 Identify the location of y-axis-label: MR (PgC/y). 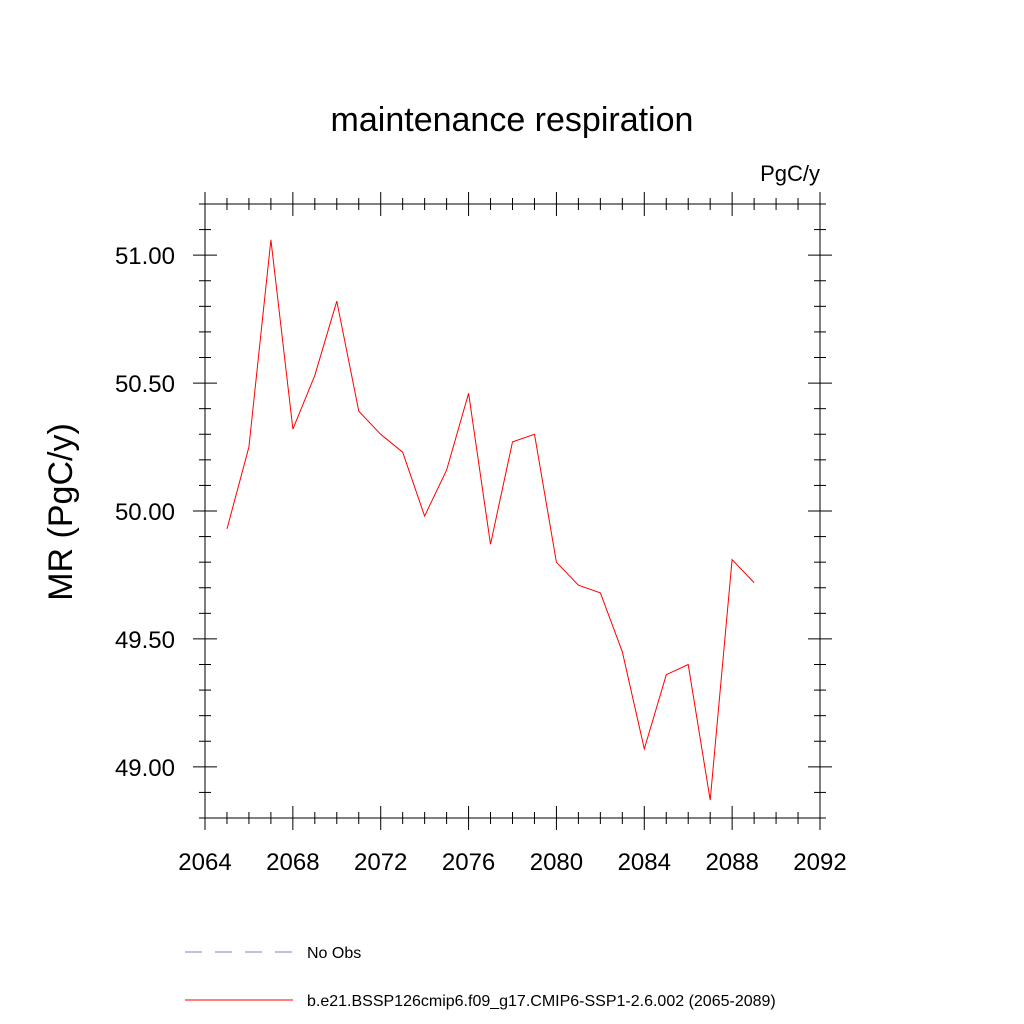
(61, 512).